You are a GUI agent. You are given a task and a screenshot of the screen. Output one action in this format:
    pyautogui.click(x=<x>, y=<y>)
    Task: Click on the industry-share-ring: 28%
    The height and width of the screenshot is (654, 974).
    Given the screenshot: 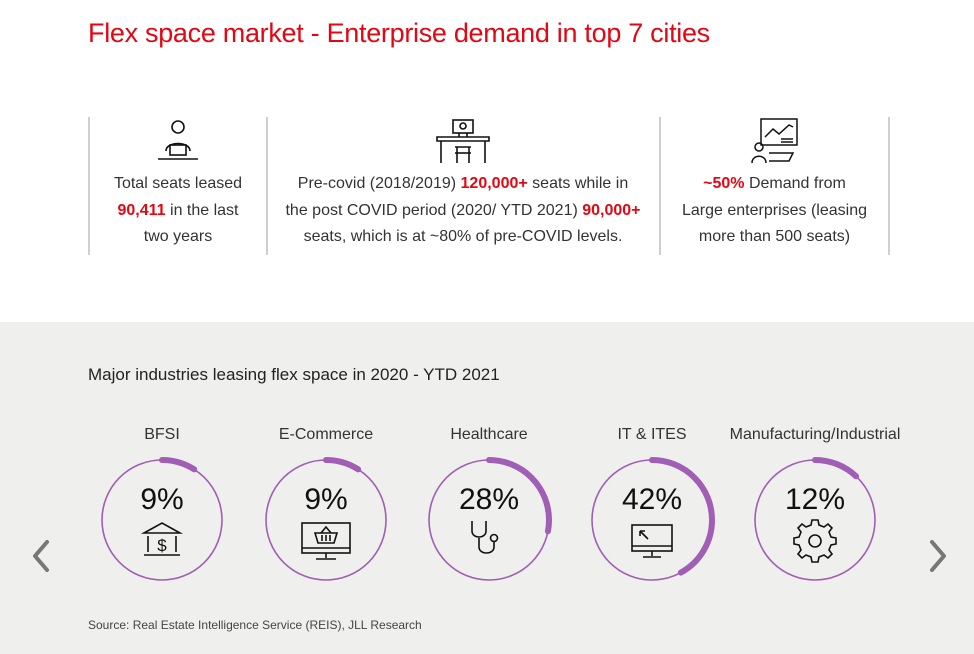 What is the action you would take?
    pyautogui.click(x=489, y=520)
    